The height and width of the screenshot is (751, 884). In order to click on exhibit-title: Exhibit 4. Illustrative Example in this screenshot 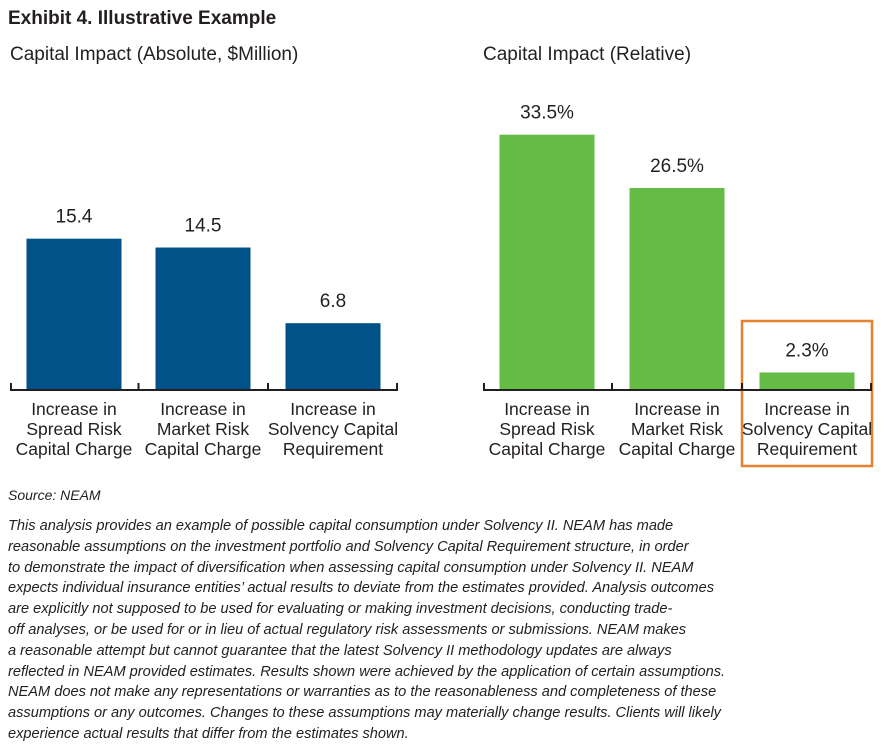, I will do `click(142, 18)`.